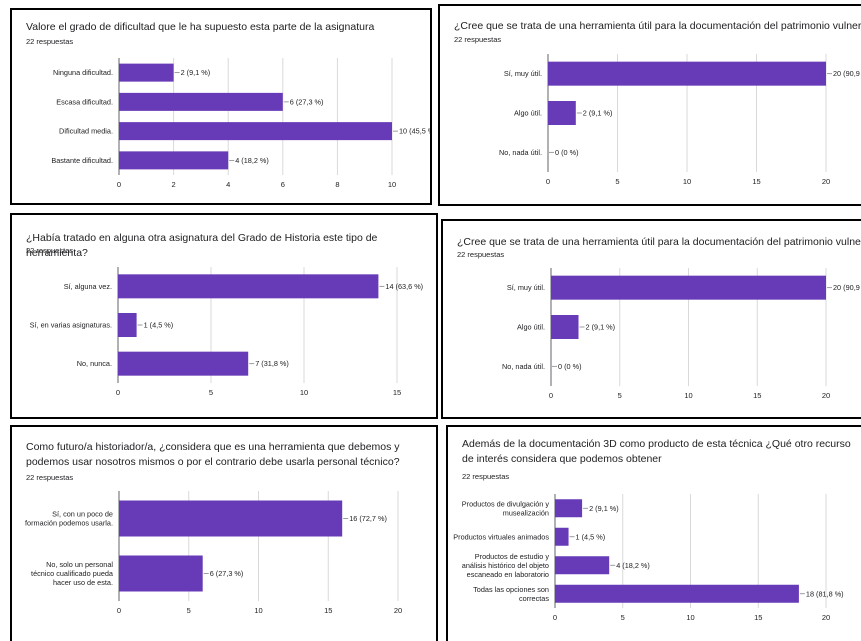 The height and width of the screenshot is (641, 861). I want to click on value-label: 10 (45,5 %), so click(415, 131).